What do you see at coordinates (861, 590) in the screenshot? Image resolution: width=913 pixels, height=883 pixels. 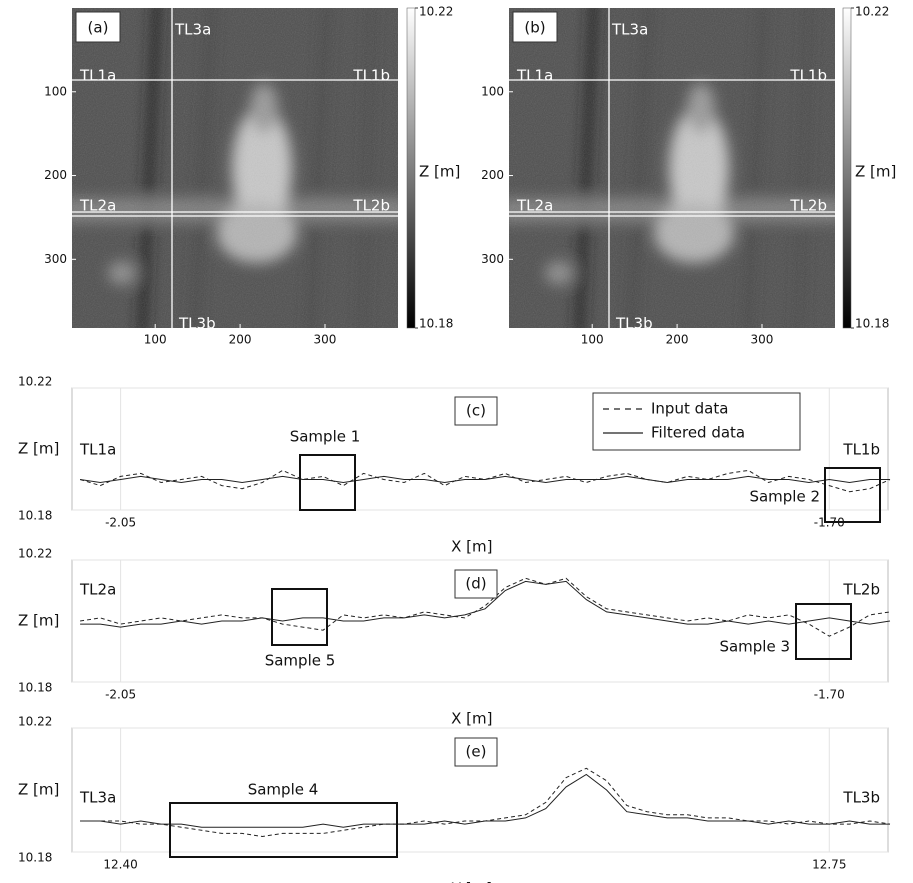 I see `annotation: TL2b` at bounding box center [861, 590].